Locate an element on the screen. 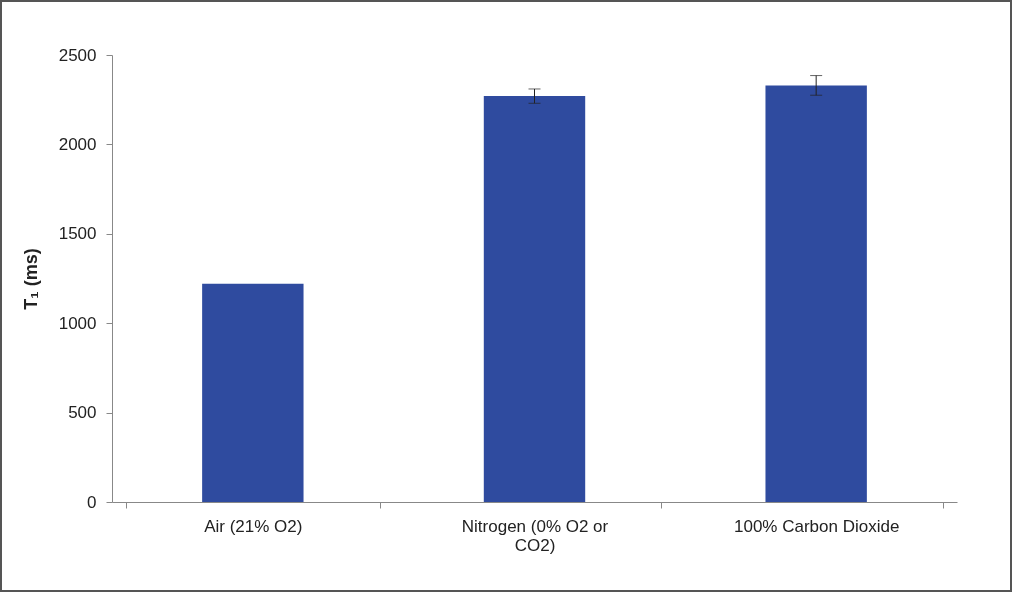 The height and width of the screenshot is (592, 1012). x-tick-label: 100% Carbon Dioxide is located at coordinates (816, 526).